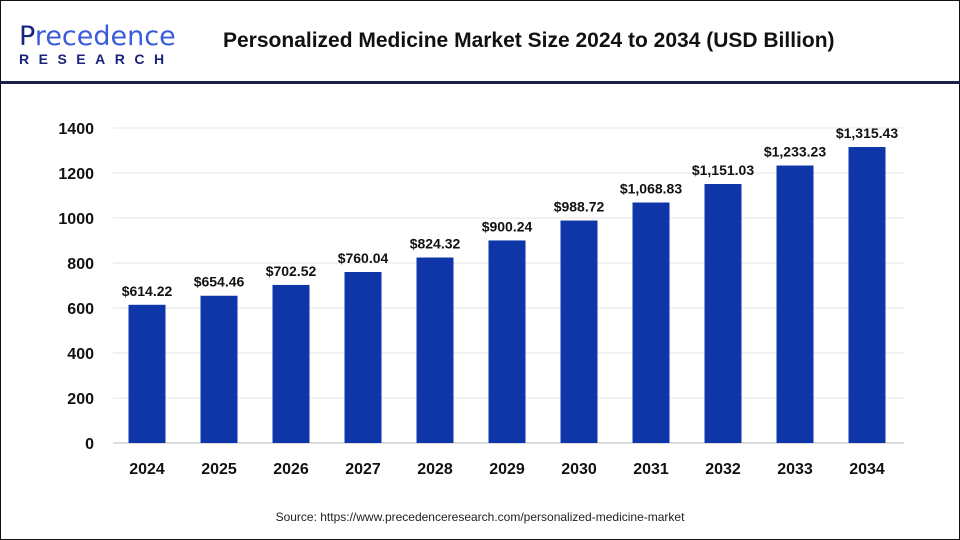  Describe the element at coordinates (795, 152) in the screenshot. I see `data-label: $1,233.23` at that location.